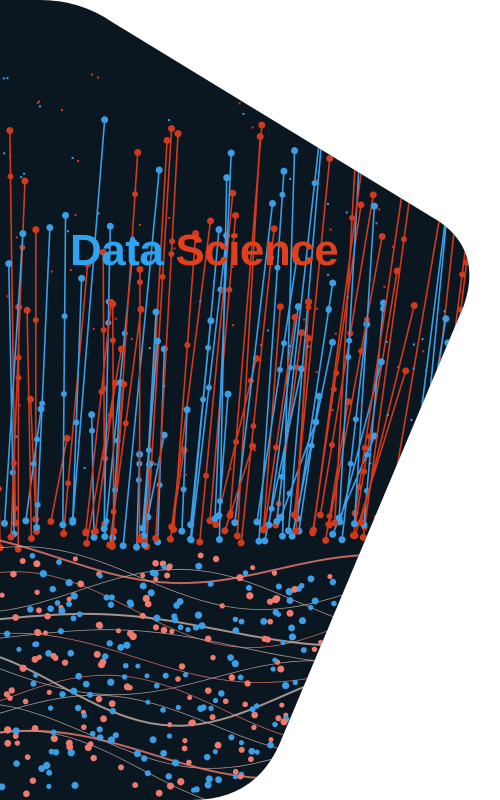 This screenshot has width=500, height=800. What do you see at coordinates (256, 250) in the screenshot?
I see `headline-second: Science` at bounding box center [256, 250].